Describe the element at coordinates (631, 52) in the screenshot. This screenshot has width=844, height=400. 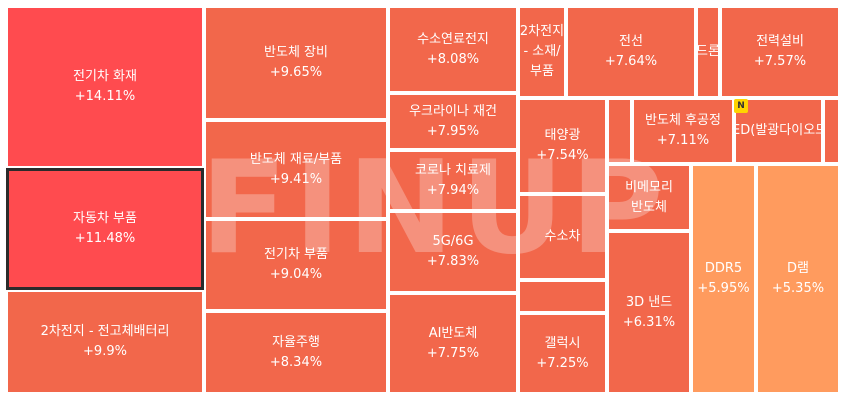
I see `tile-cable: 전선 +7.64%` at that location.